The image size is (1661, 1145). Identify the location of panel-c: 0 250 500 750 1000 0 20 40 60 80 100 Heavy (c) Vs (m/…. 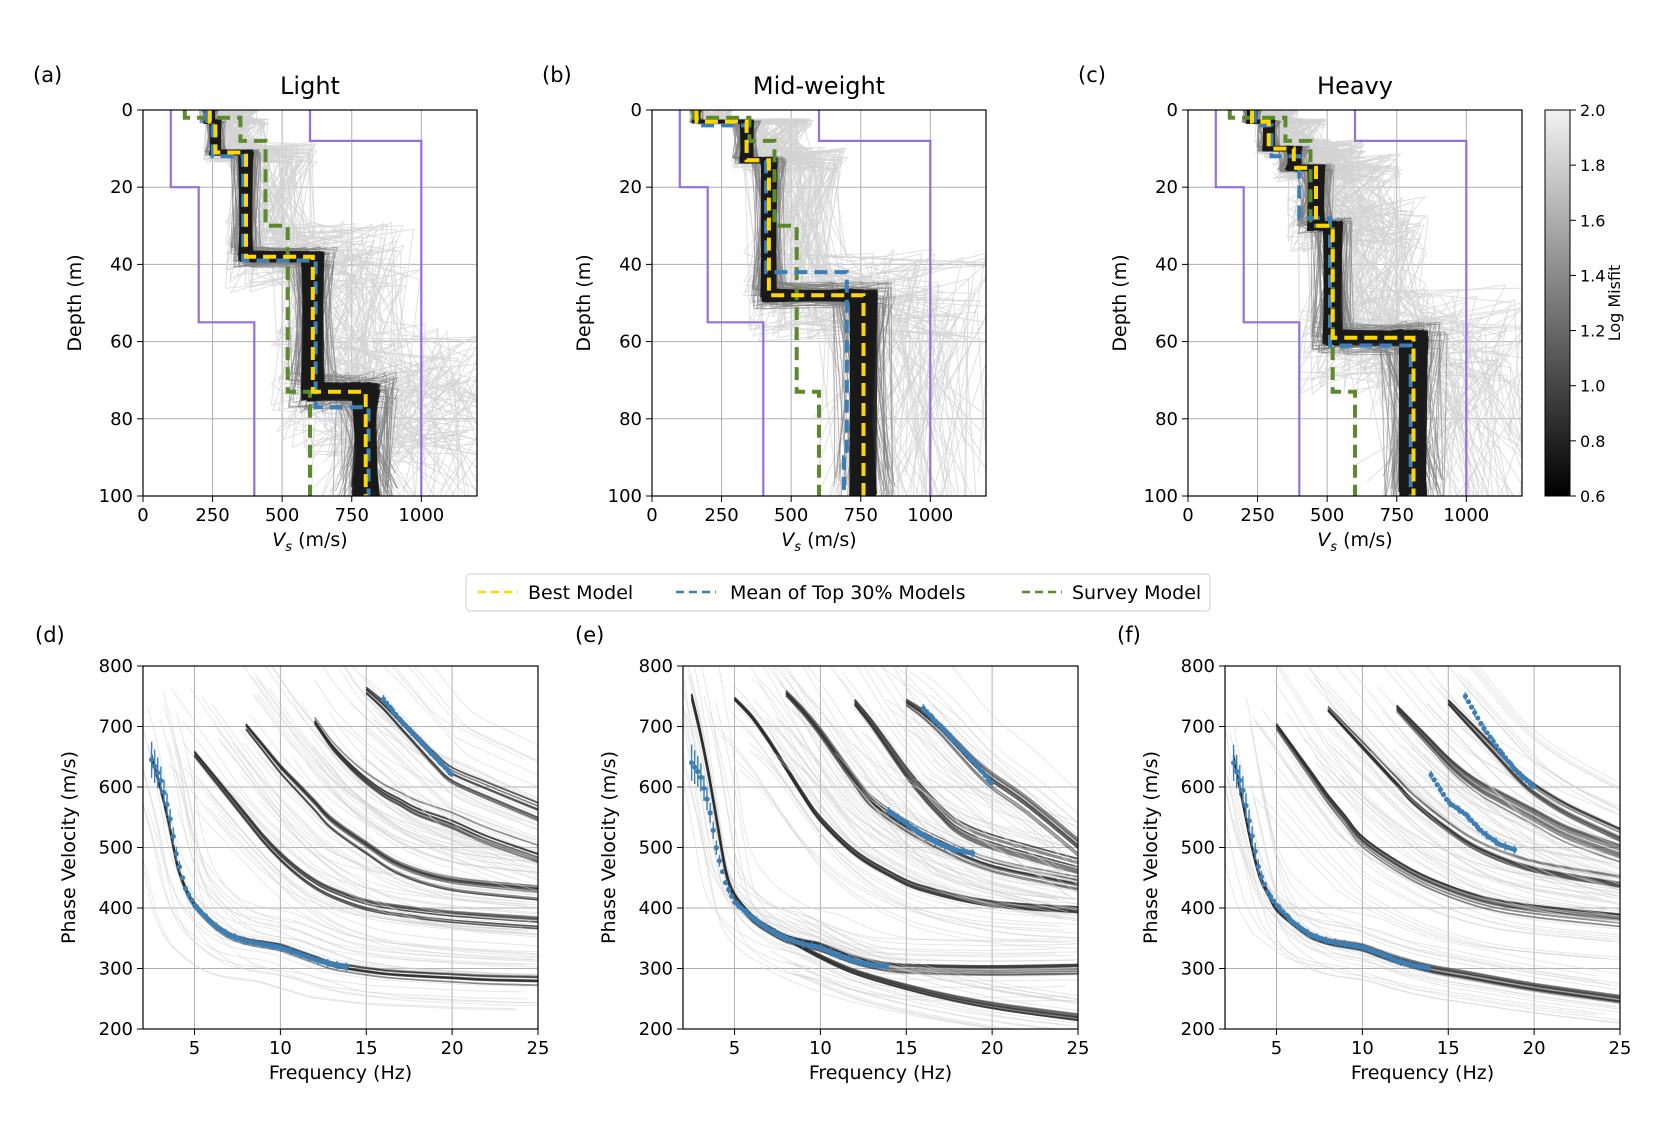
(1300, 309).